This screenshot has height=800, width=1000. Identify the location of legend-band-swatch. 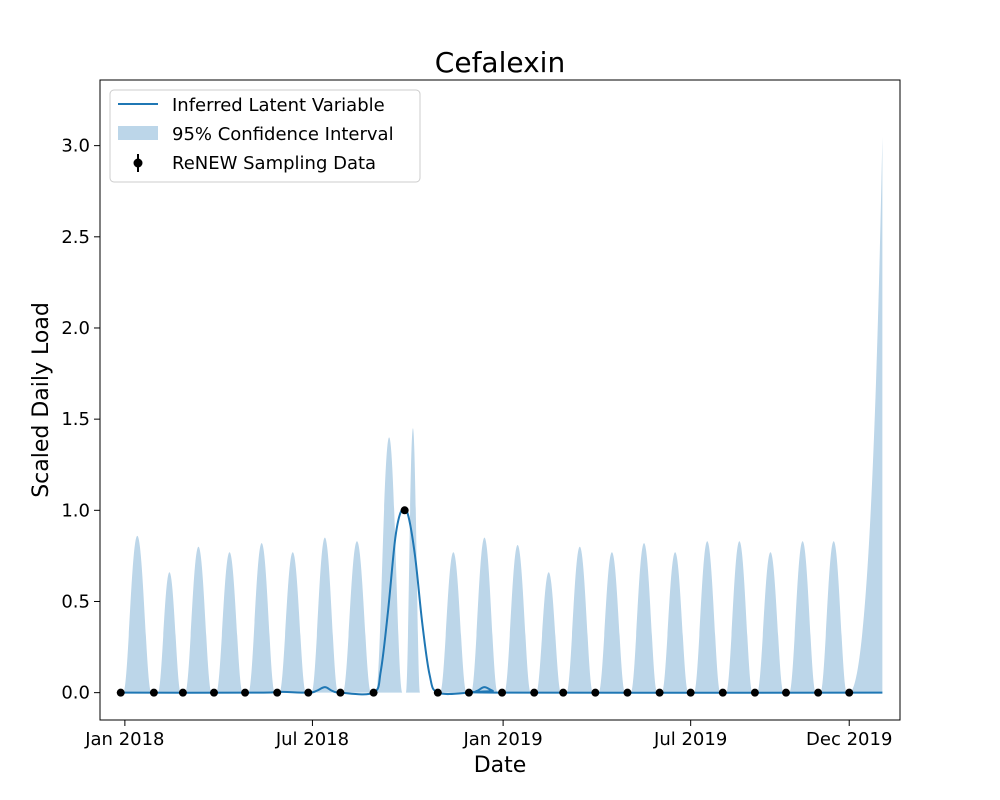
(138, 133).